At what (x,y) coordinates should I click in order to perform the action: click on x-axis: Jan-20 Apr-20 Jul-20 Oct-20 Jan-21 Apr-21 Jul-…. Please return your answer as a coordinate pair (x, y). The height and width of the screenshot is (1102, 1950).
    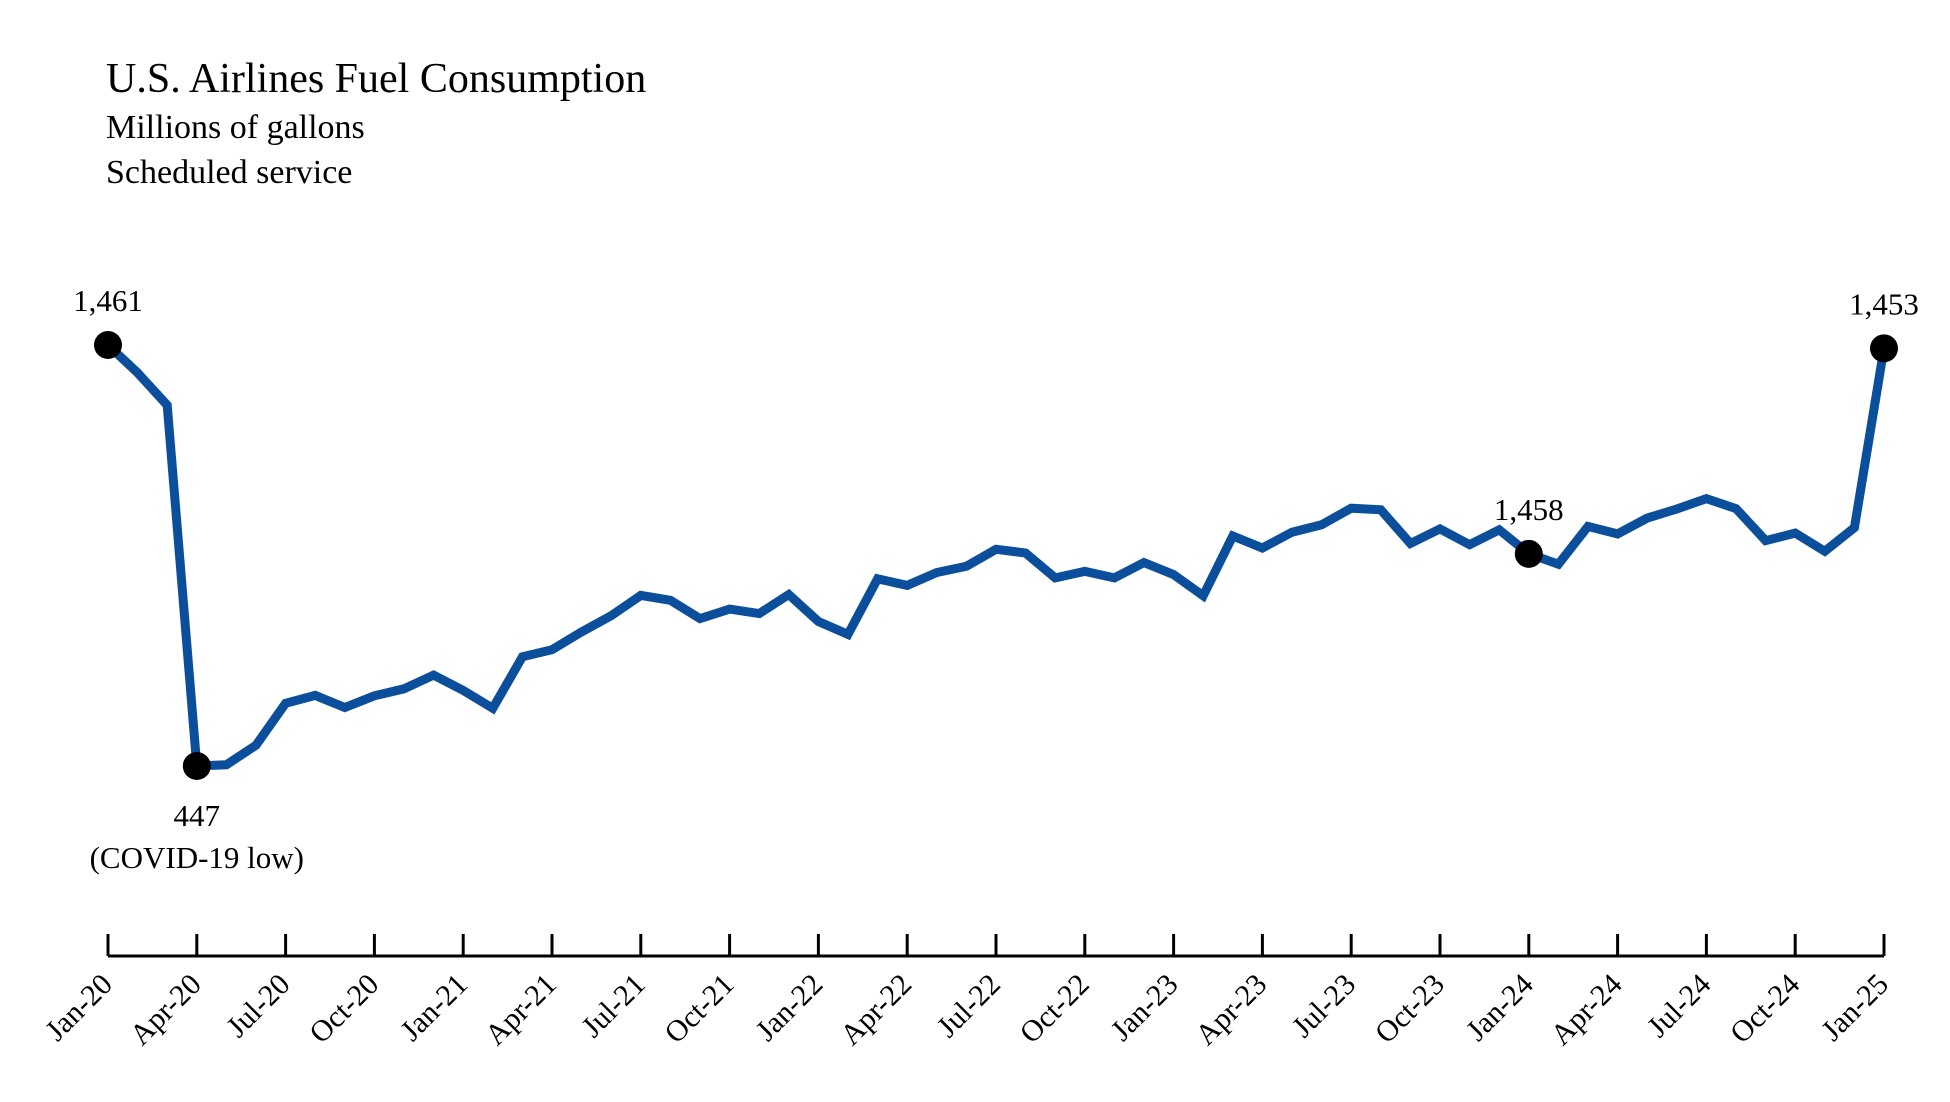
    Looking at the image, I should click on (967, 993).